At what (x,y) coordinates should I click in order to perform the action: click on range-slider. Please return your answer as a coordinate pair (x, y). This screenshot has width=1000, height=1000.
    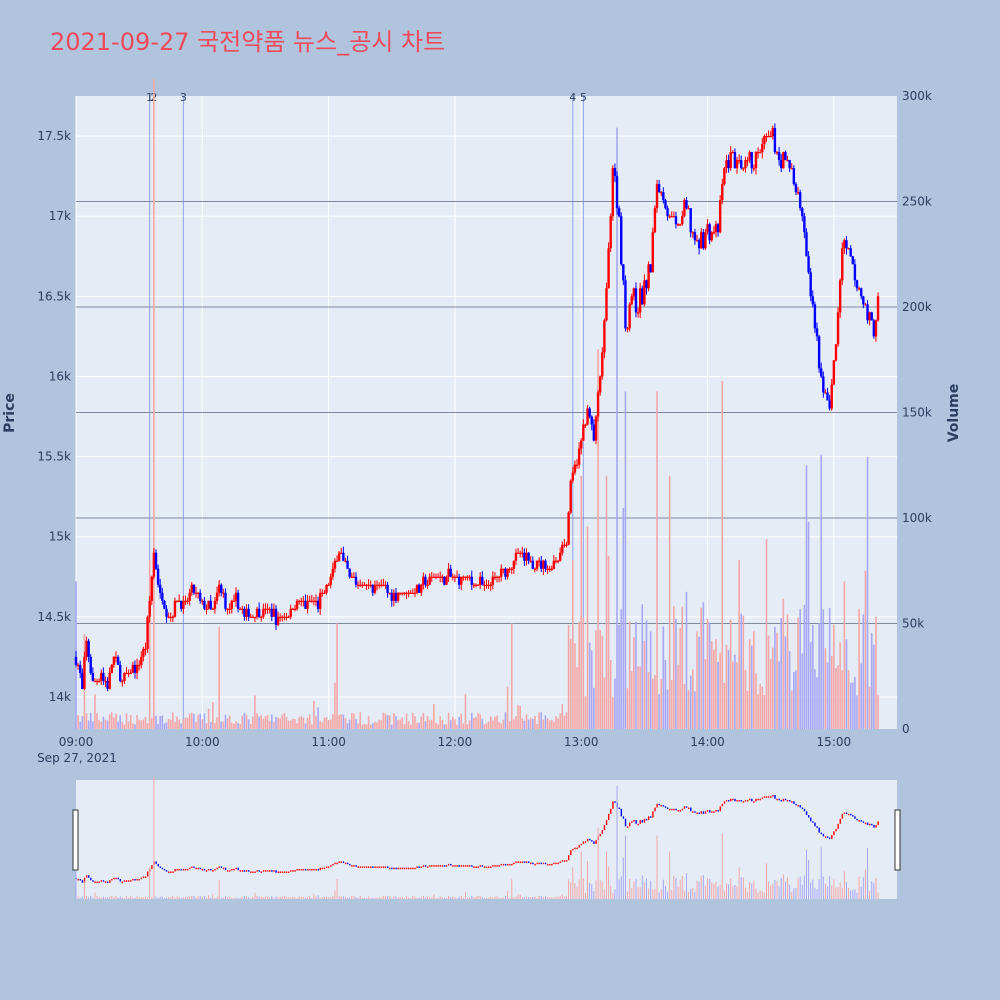
    Looking at the image, I should click on (486, 839).